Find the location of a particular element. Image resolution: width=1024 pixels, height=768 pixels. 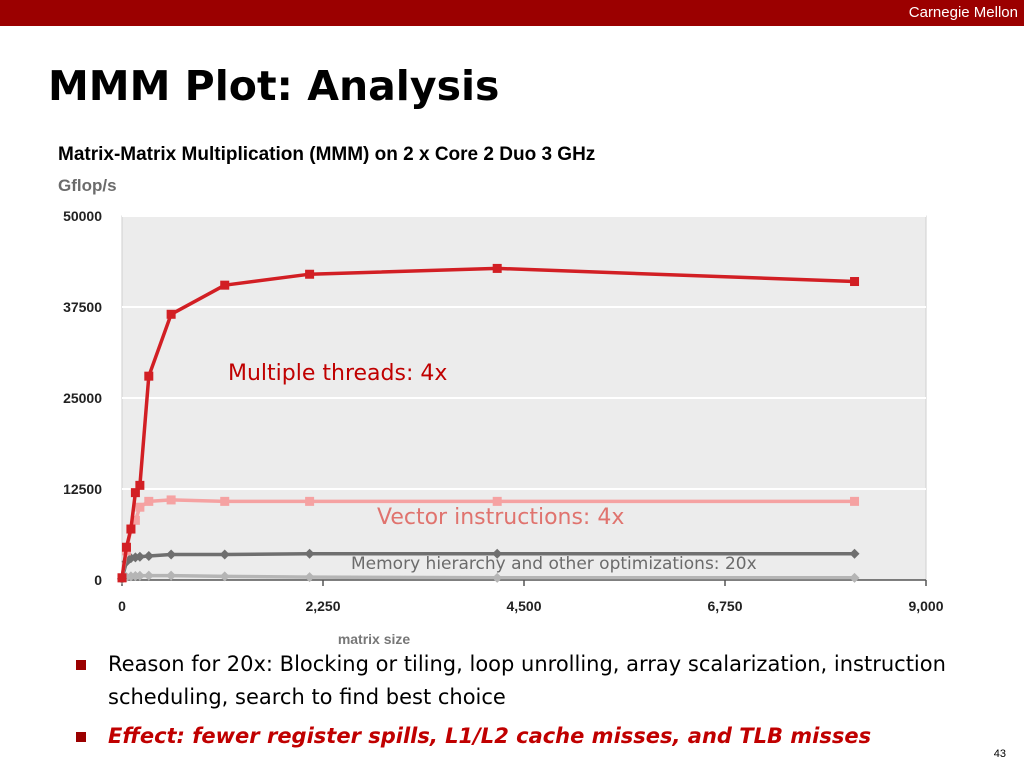

annotation-label: Multiple threads: 4x is located at coordinates (337, 373).